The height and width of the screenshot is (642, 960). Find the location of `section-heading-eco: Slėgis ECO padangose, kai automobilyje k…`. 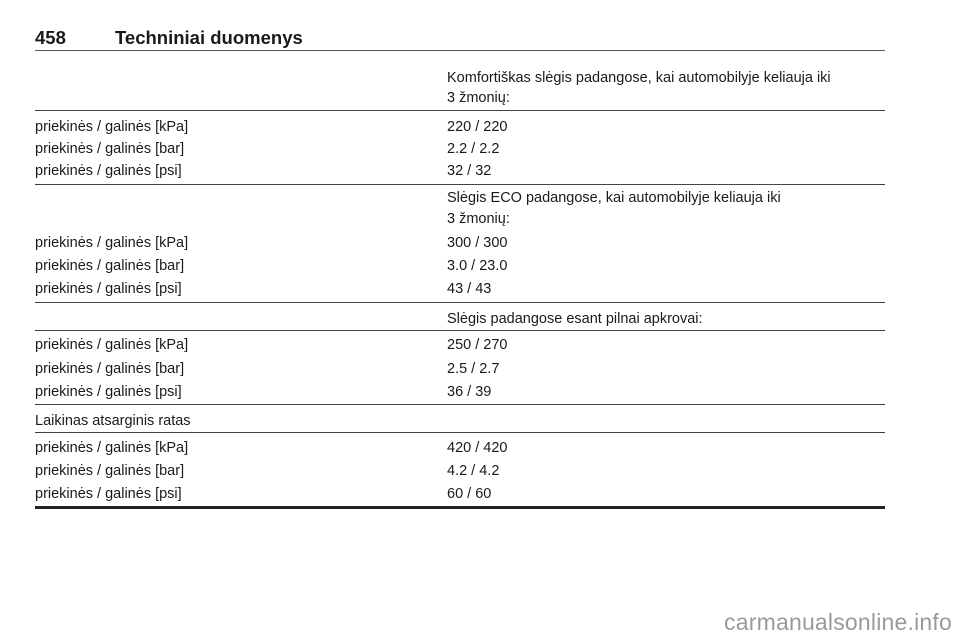

section-heading-eco: Slėgis ECO padangose, kai automobilyje k… is located at coordinates (460, 208).